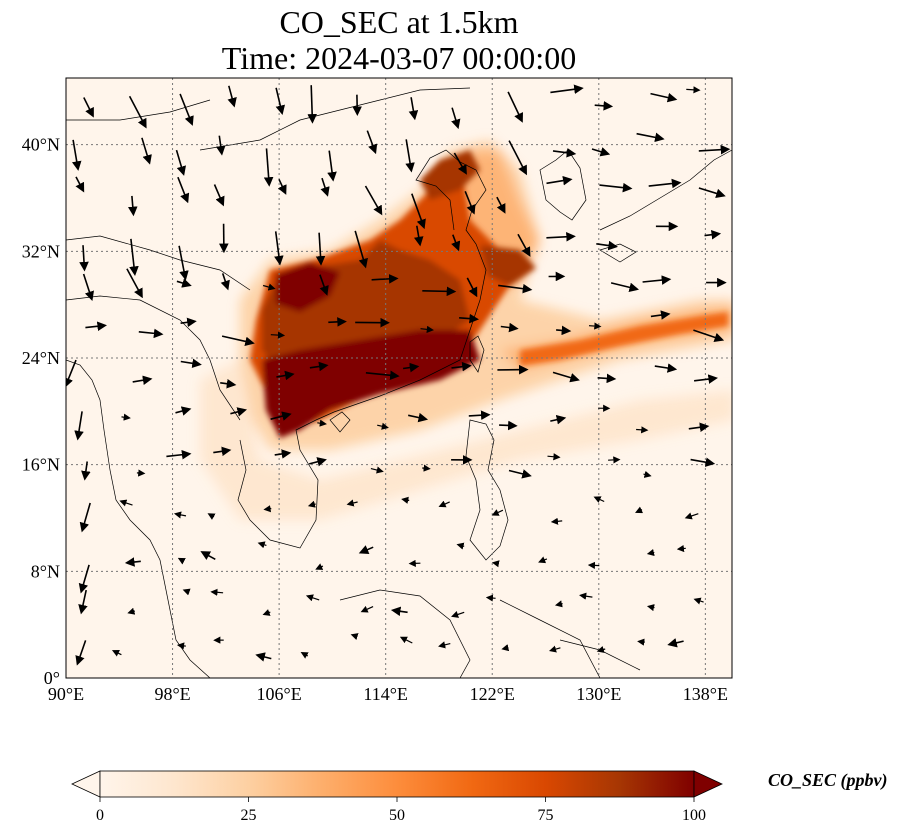  I want to click on colorbar-tick-label: 100, so click(694, 815).